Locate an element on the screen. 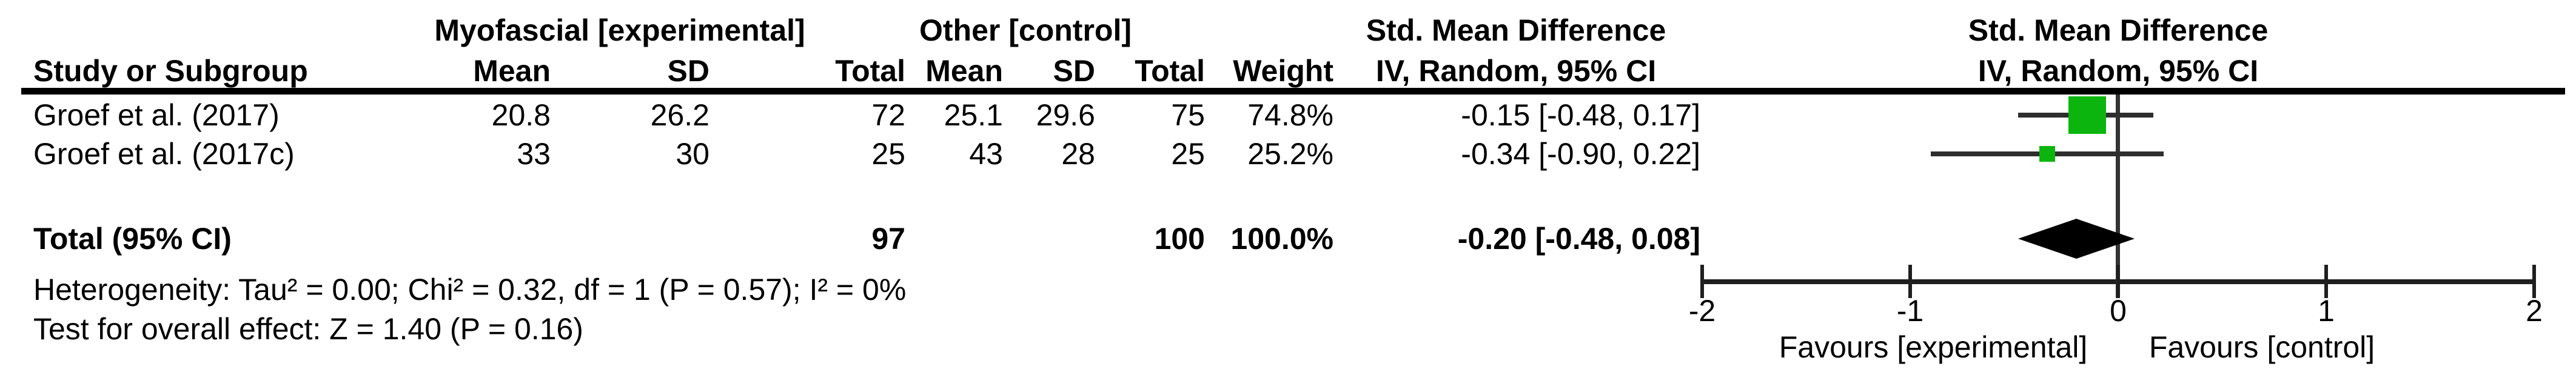 This screenshot has height=372, width=2576. axis-tick-label: -1 is located at coordinates (1910, 311).